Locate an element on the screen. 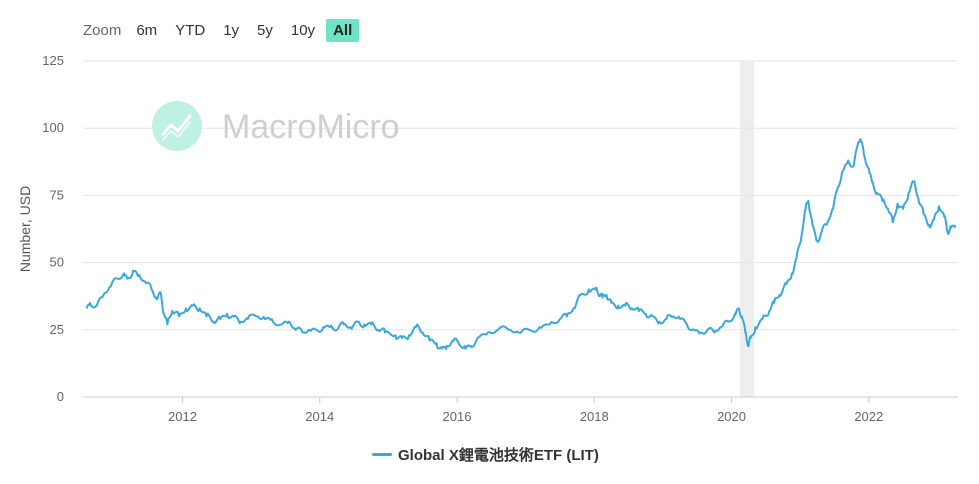  zoom-all-button: All is located at coordinates (343, 30).